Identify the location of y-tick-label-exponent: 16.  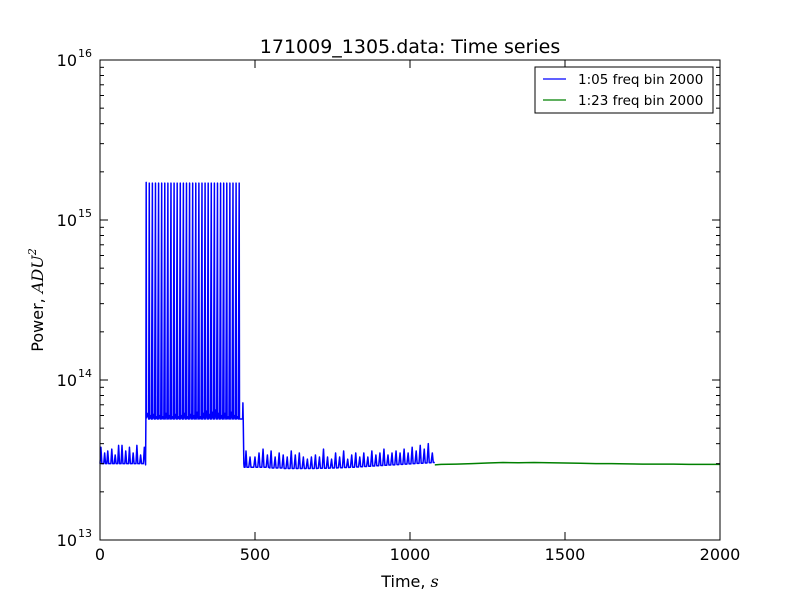
(85, 53).